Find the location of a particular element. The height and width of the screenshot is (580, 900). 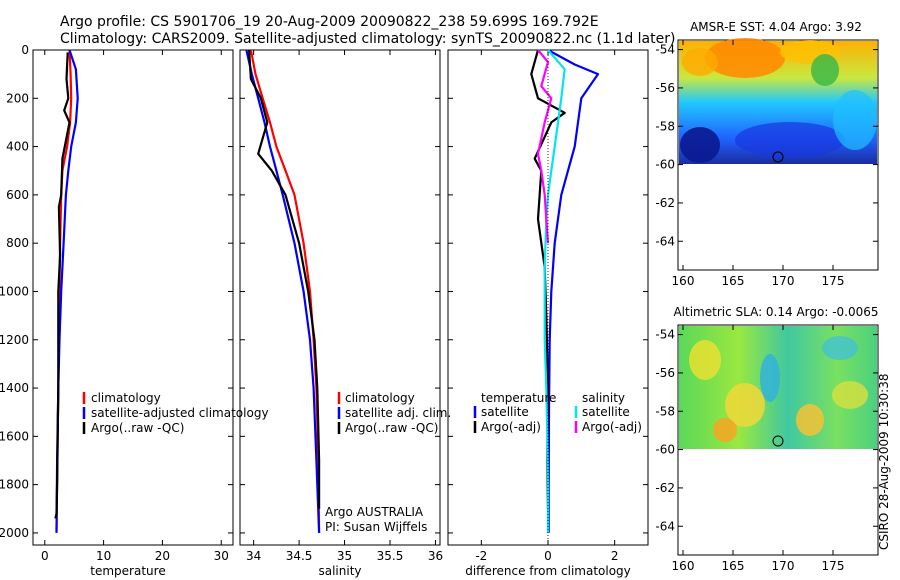

x-tick-label: -2 is located at coordinates (481, 556).